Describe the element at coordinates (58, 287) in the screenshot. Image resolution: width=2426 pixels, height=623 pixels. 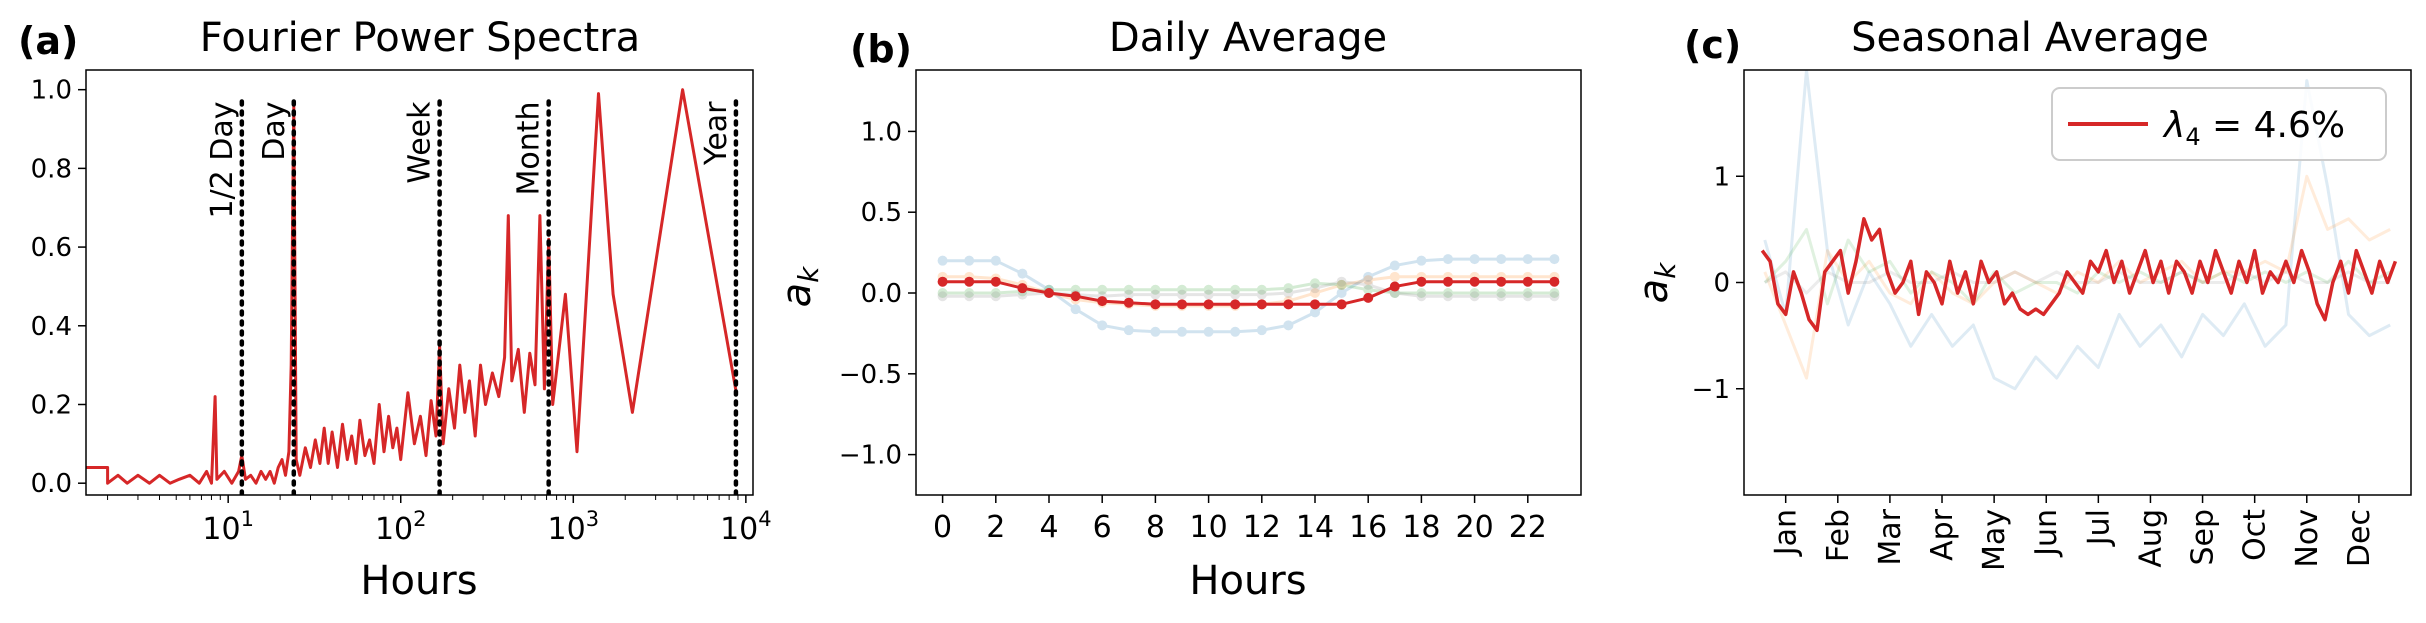
I see `panel-a-y-ticks: 0.0 0.2 0.4 0.6 0.8 1.0` at that location.